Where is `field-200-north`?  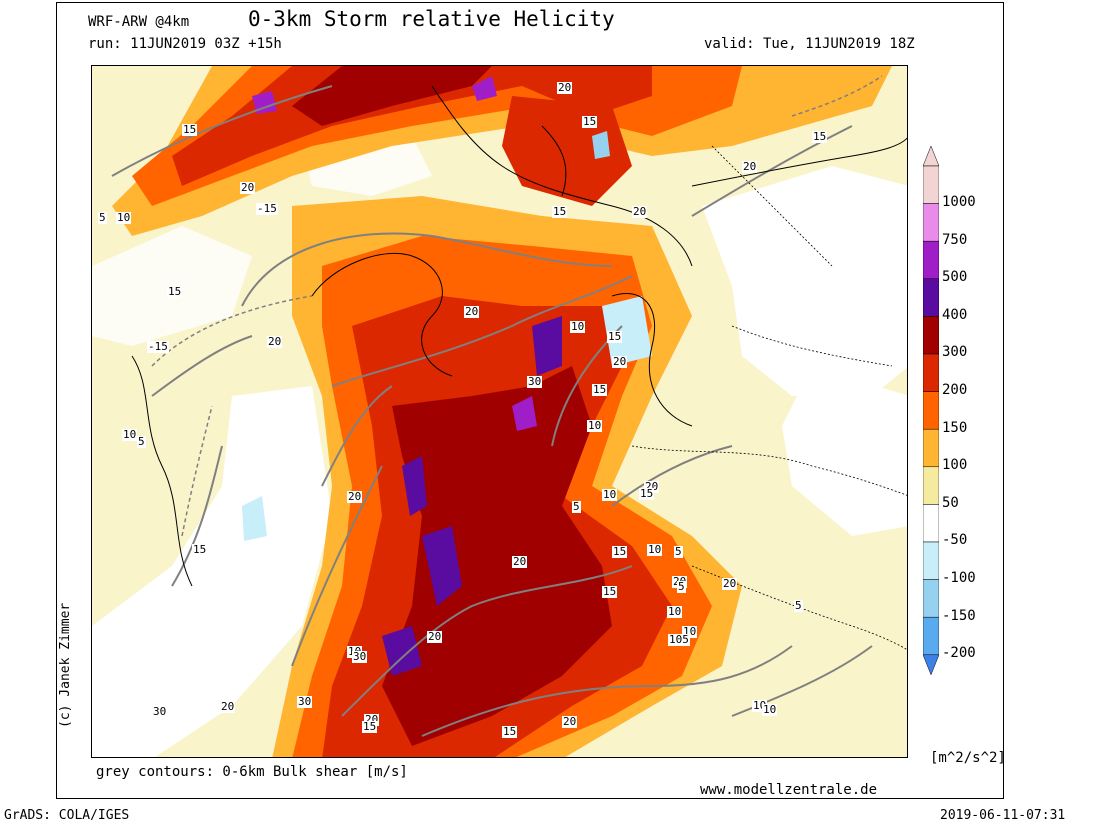 field-200-north is located at coordinates (412, 126).